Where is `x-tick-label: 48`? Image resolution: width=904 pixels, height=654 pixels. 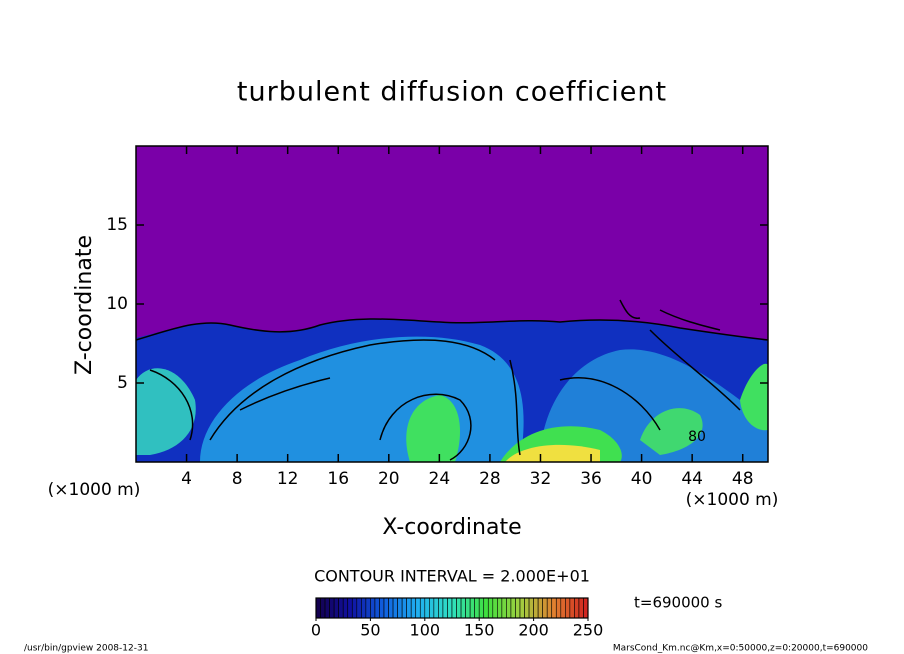
x-tick-label: 48 is located at coordinates (743, 479).